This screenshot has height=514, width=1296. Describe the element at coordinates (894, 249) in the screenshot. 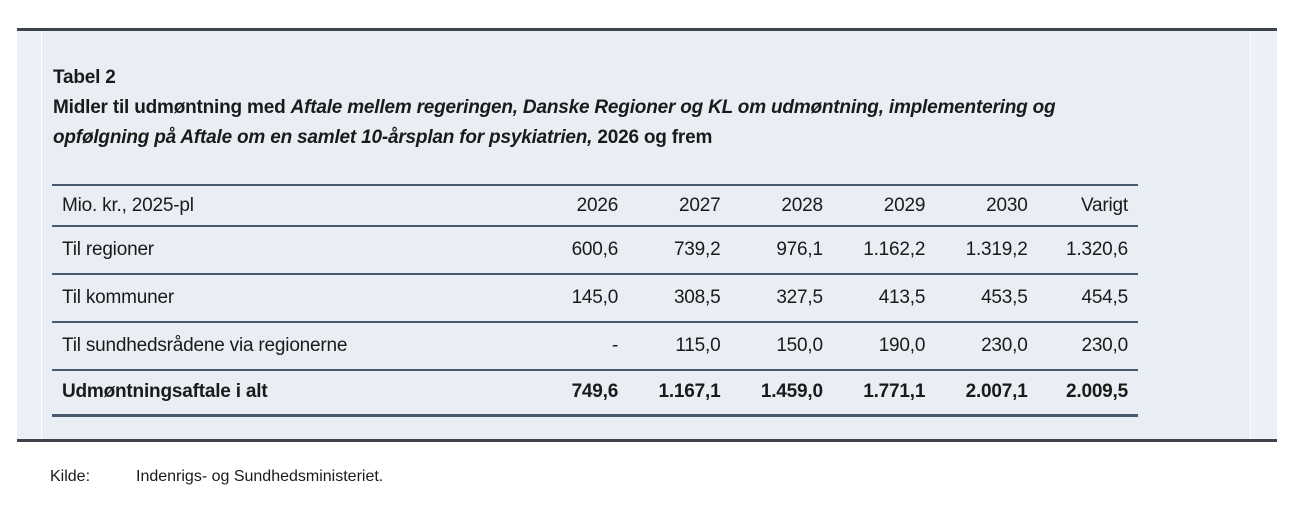

I see `cell-value: 1.162,2` at that location.